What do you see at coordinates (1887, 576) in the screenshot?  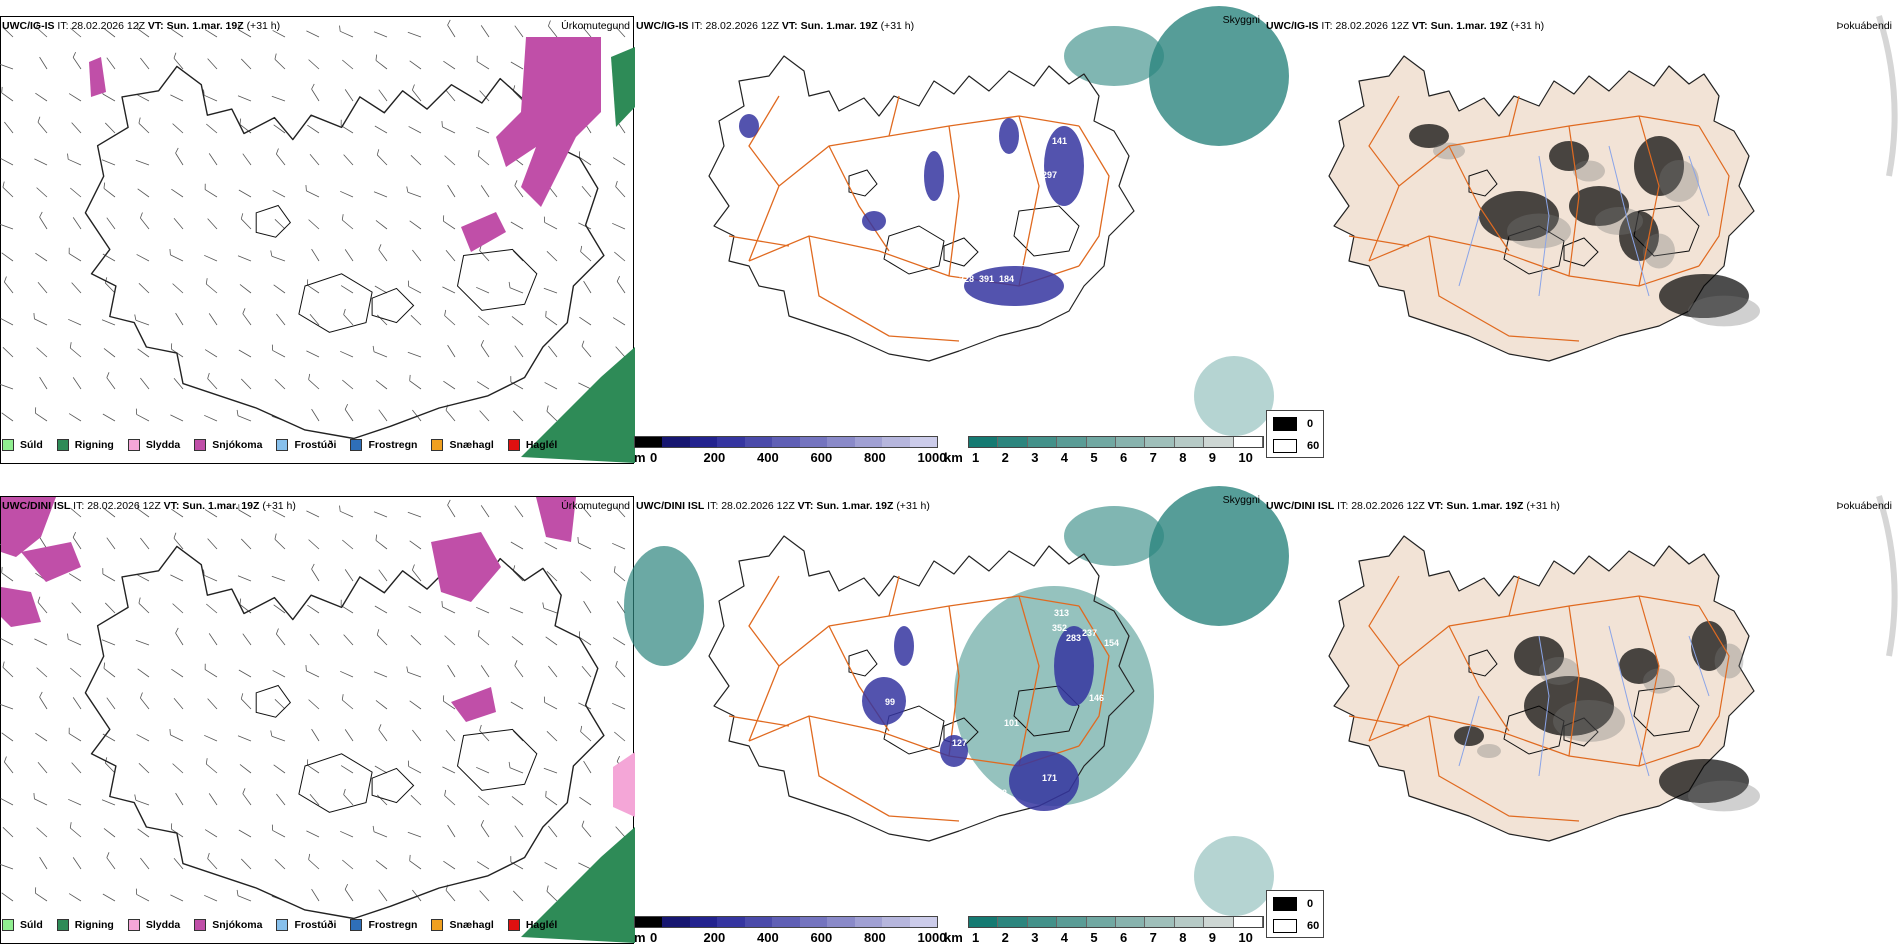 I see `fog-edge` at bounding box center [1887, 576].